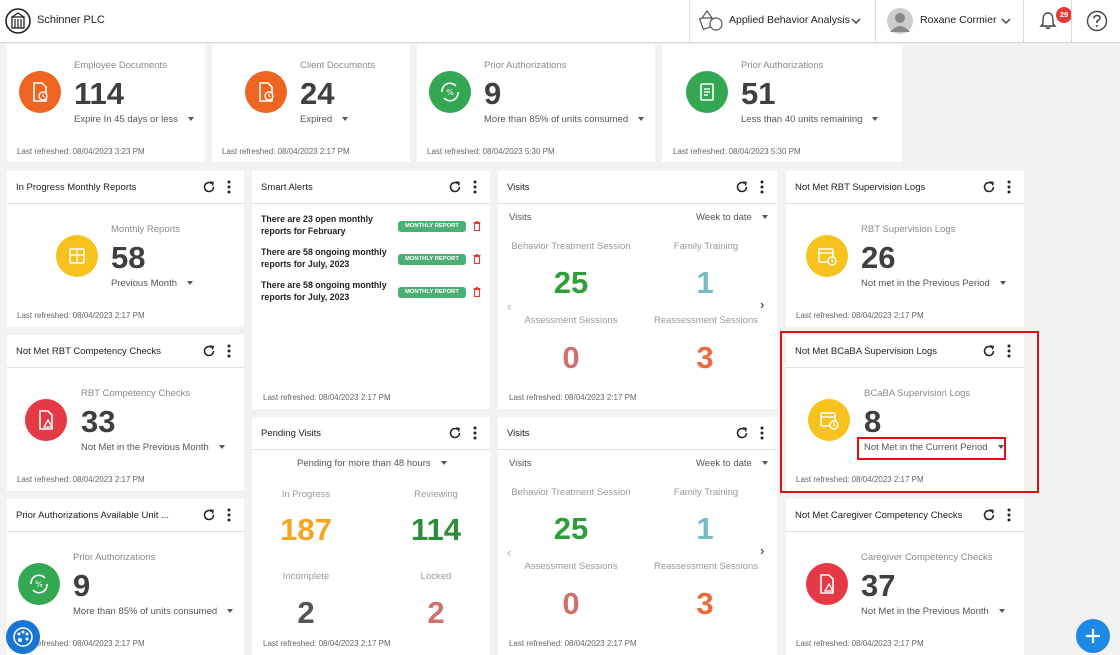  What do you see at coordinates (306, 529) in the screenshot?
I see `in-progress-count: 187` at bounding box center [306, 529].